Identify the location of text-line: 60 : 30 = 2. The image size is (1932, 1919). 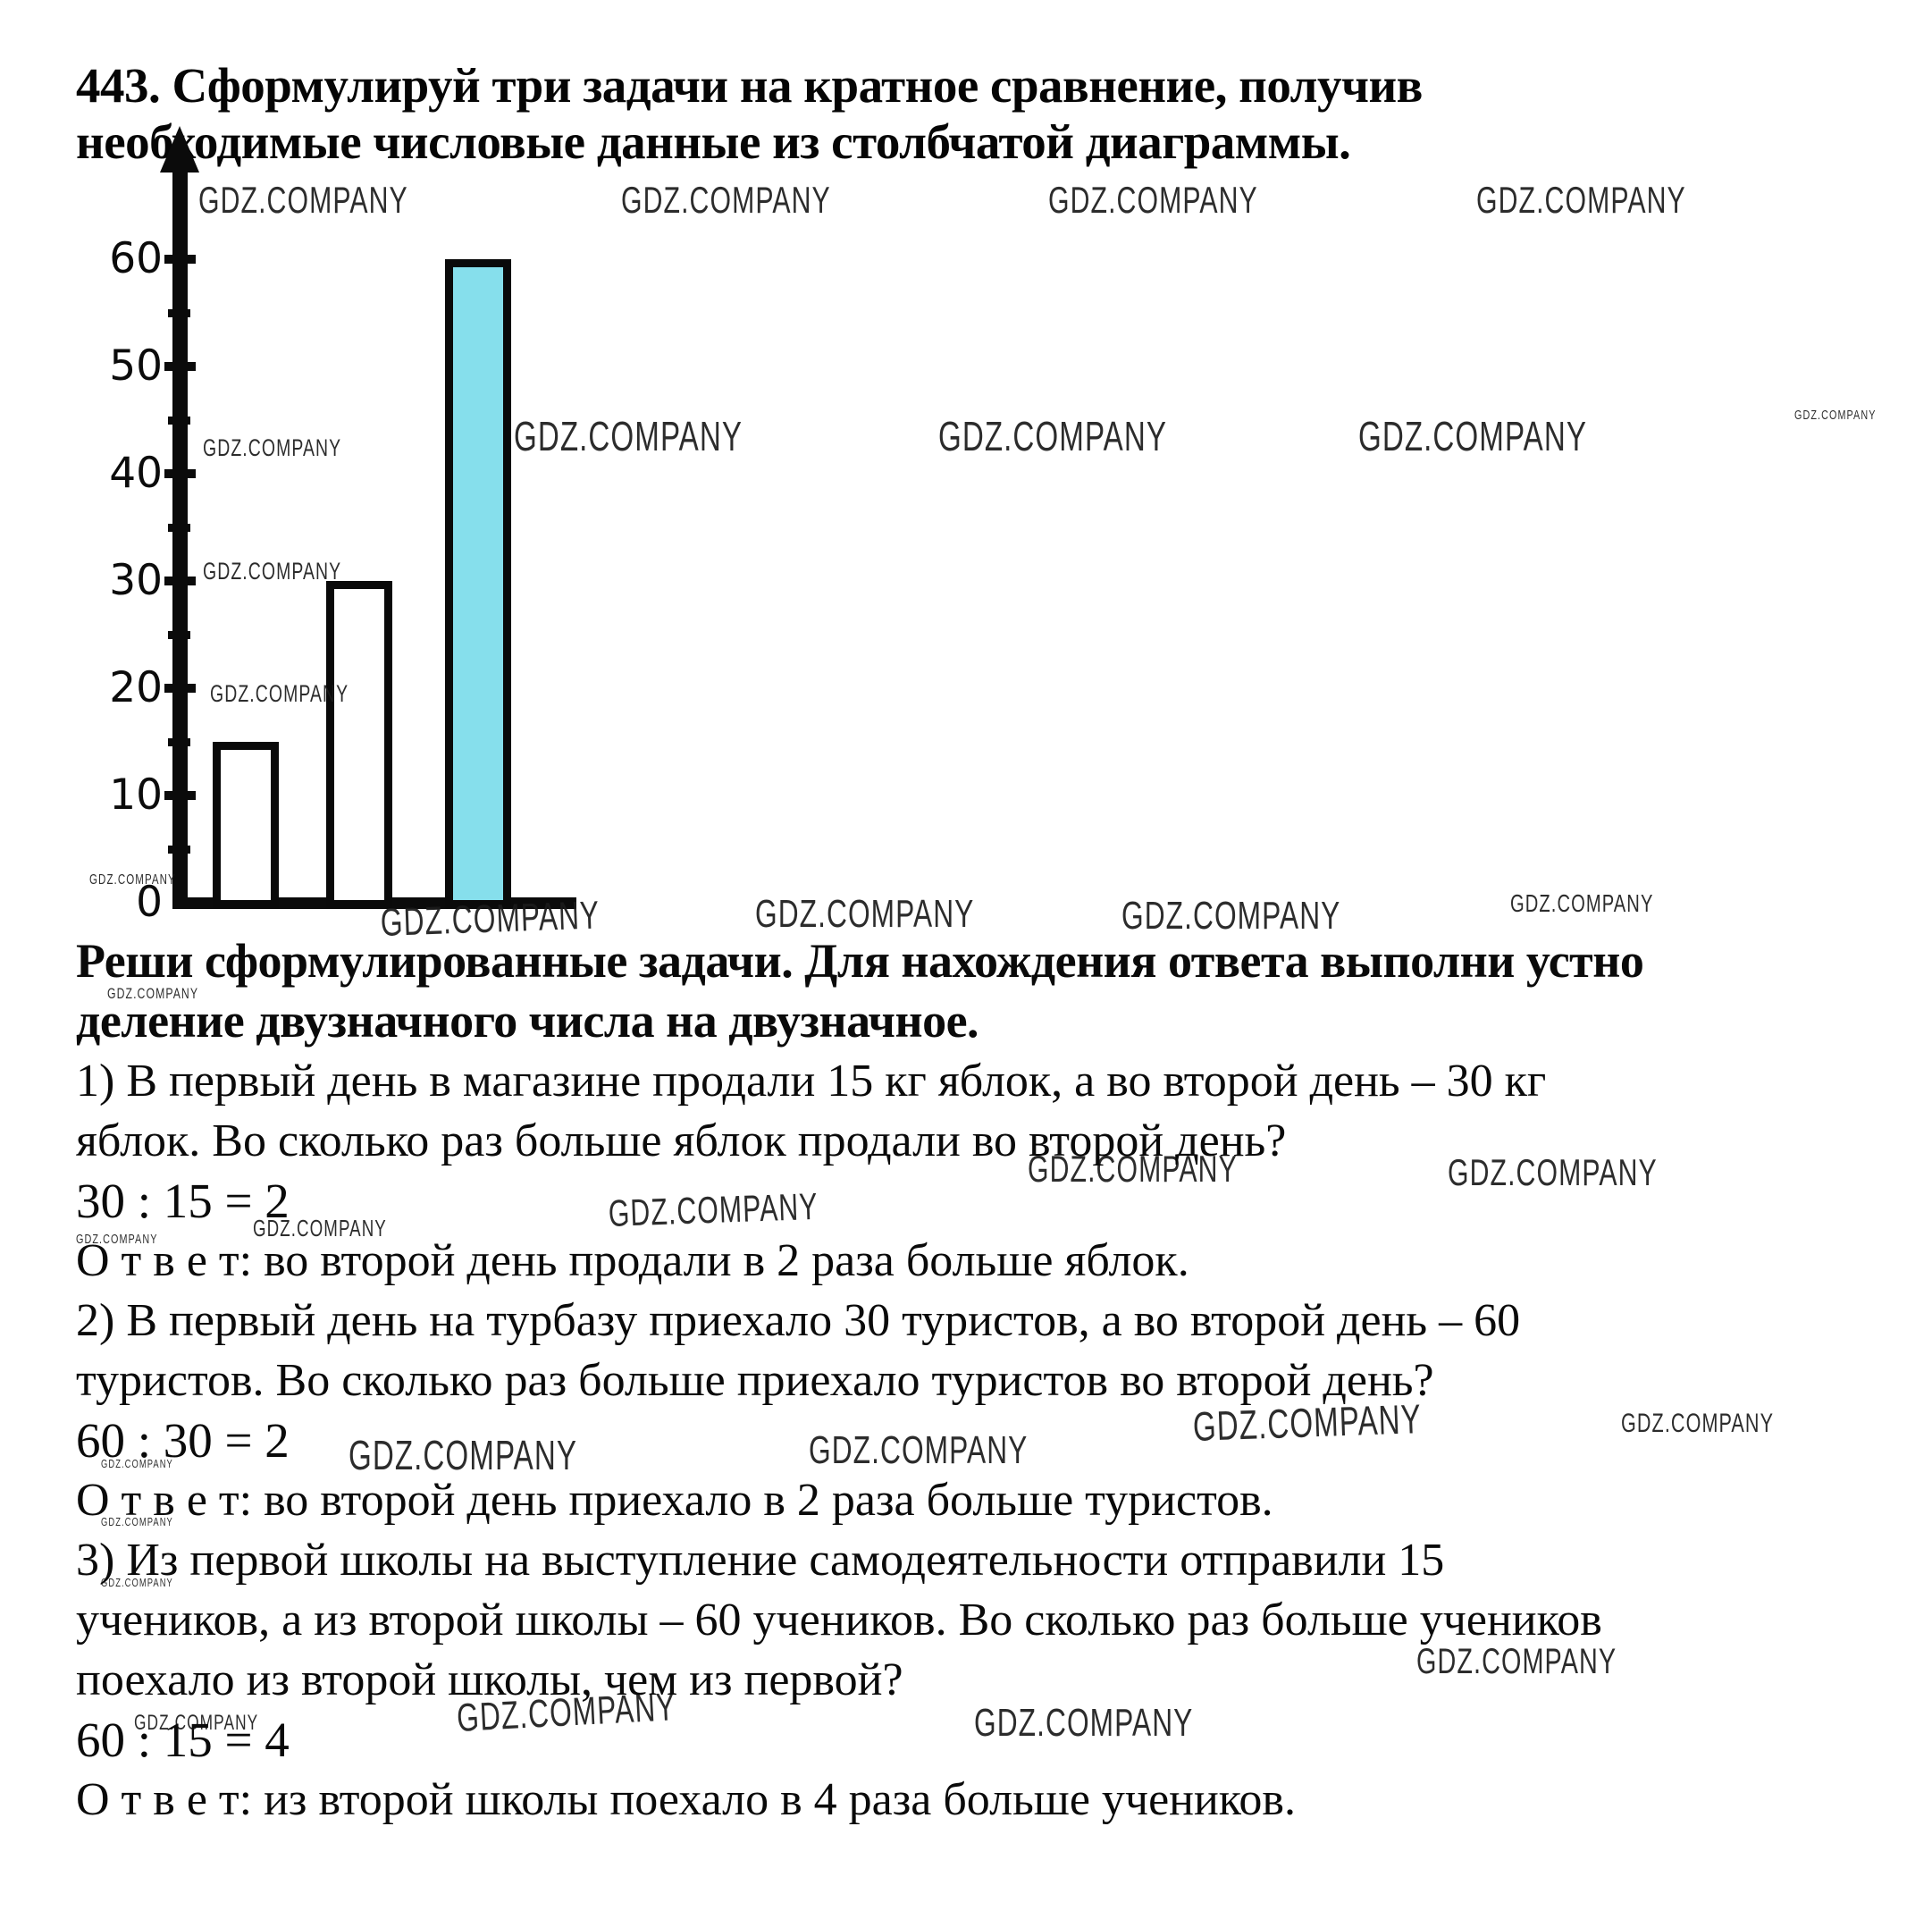
(183, 1440).